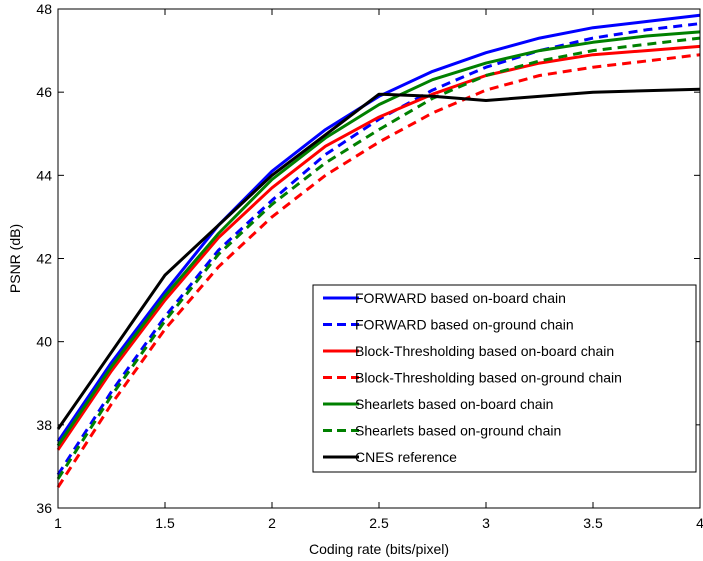  Describe the element at coordinates (486, 523) in the screenshot. I see `x-tick-label: 3` at that location.